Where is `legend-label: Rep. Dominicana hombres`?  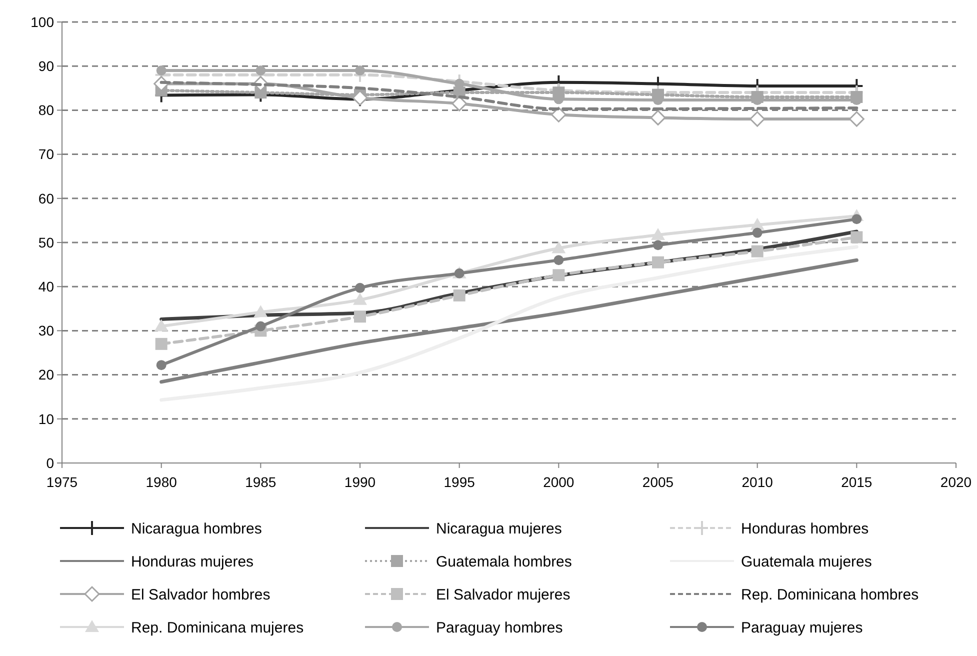 legend-label: Rep. Dominicana hombres is located at coordinates (830, 595).